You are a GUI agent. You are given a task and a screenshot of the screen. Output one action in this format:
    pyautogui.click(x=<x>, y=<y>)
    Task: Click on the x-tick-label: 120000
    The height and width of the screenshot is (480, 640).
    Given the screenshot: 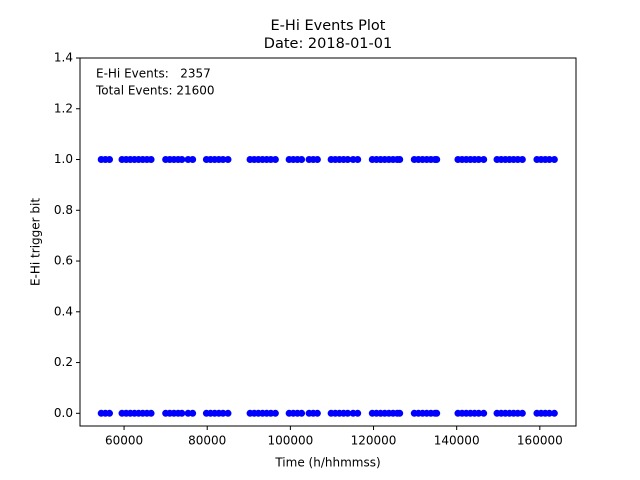 What is the action you would take?
    pyautogui.click(x=374, y=441)
    